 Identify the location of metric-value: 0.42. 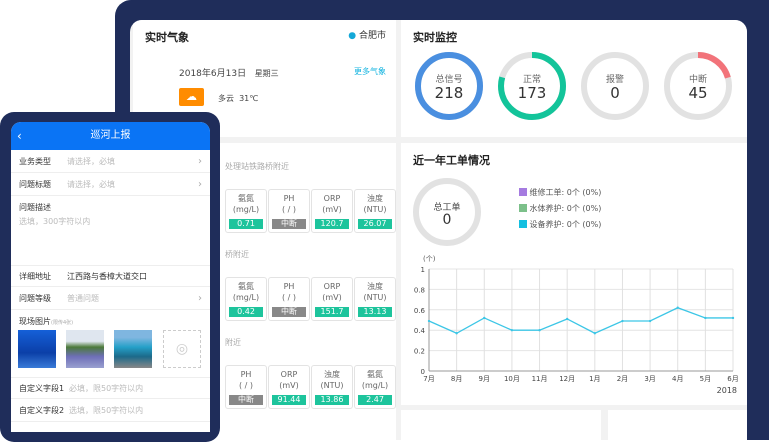
(246, 312).